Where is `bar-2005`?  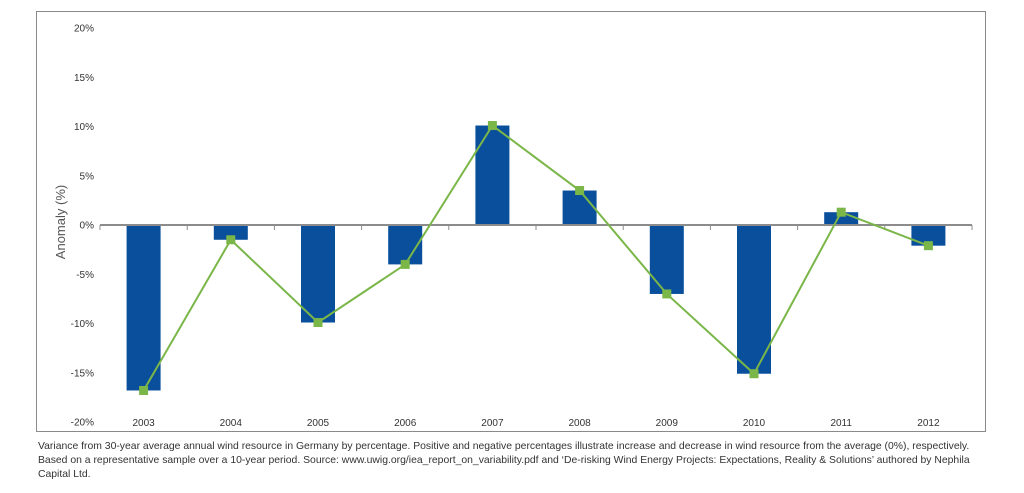 bar-2005 is located at coordinates (318, 274).